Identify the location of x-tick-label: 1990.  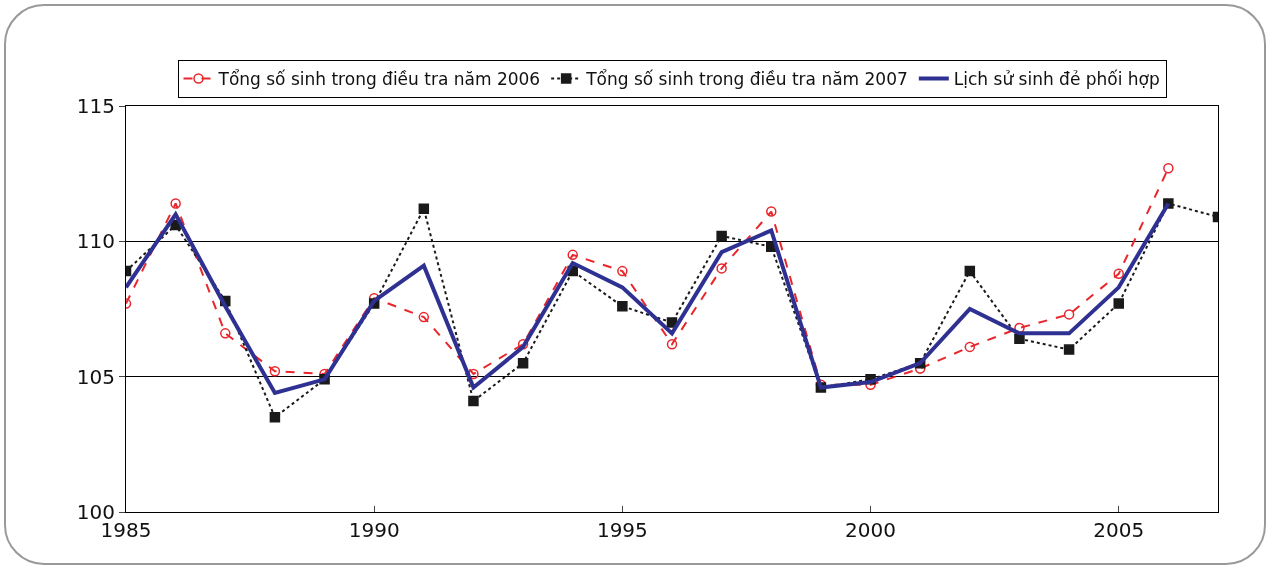
(374, 530).